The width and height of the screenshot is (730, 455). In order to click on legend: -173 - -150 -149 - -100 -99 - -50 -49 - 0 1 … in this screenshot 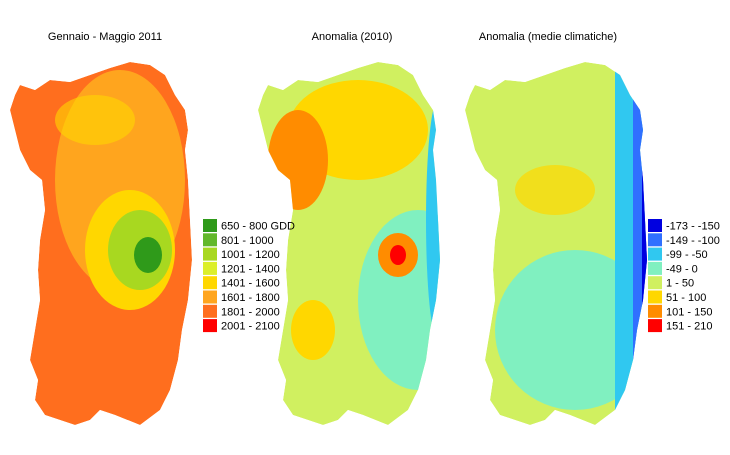, I will do `click(684, 276)`.